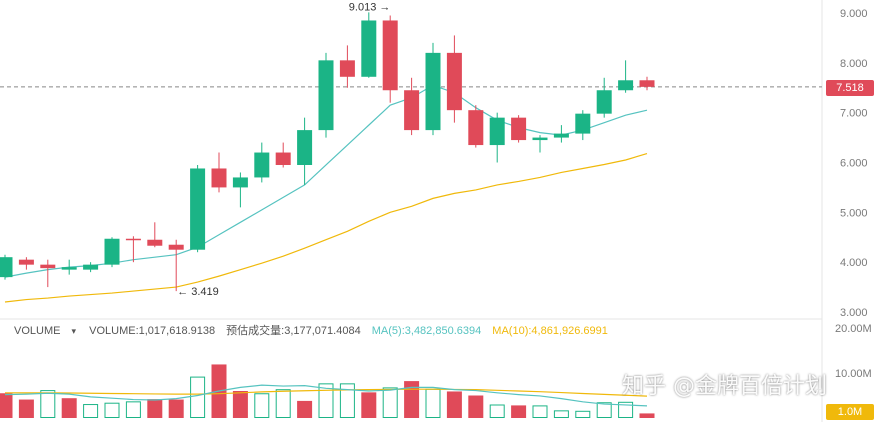  I want to click on ma5-value: MA(5):3,482,850.6394, so click(426, 331).